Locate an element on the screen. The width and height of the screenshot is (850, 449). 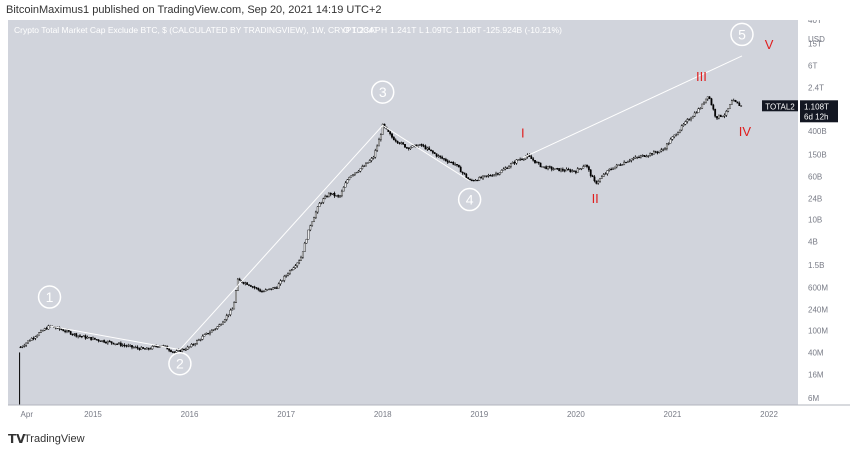
wave-label-1: 1 is located at coordinates (49, 297).